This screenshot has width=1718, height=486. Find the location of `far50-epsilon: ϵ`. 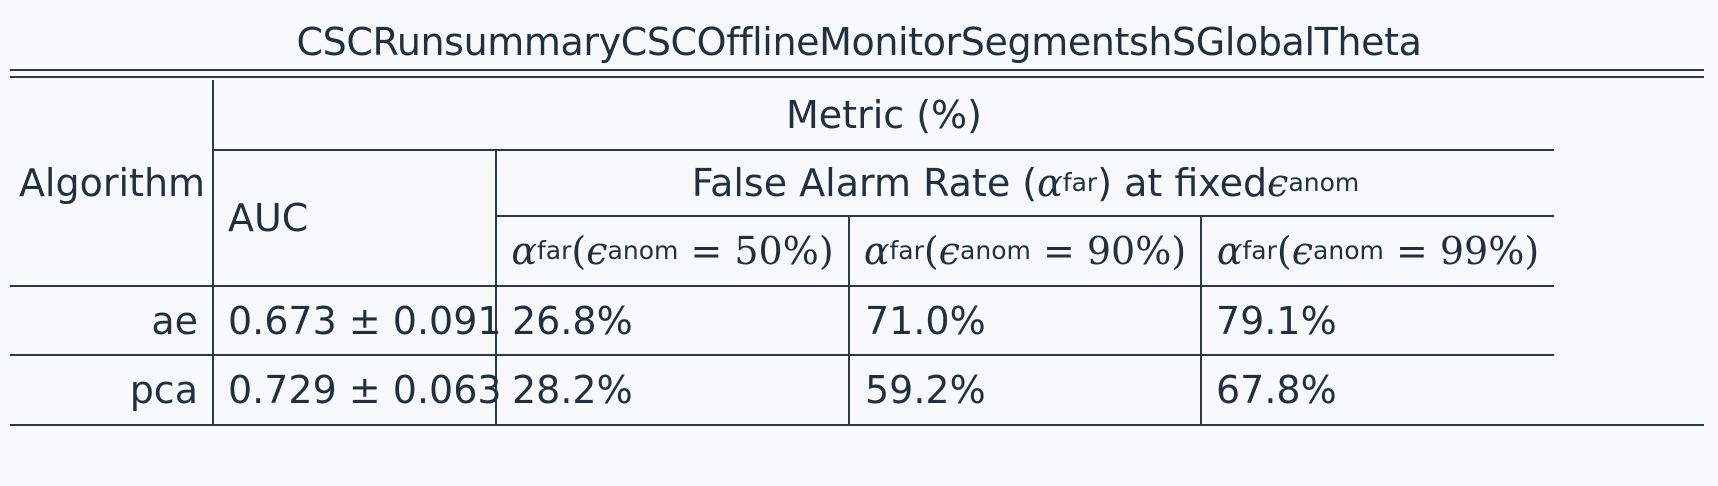

far50-epsilon: ϵ is located at coordinates (597, 251).